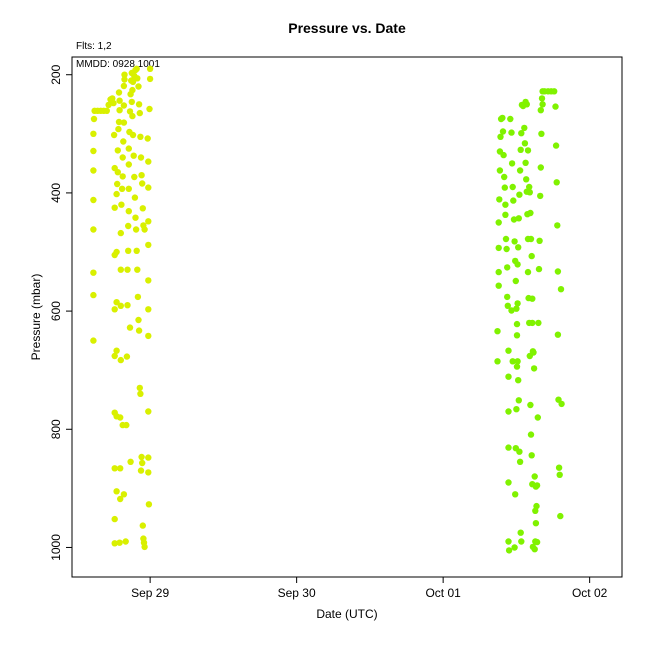  I want to click on y-axis-title: Pressure (mbar), so click(36, 317).